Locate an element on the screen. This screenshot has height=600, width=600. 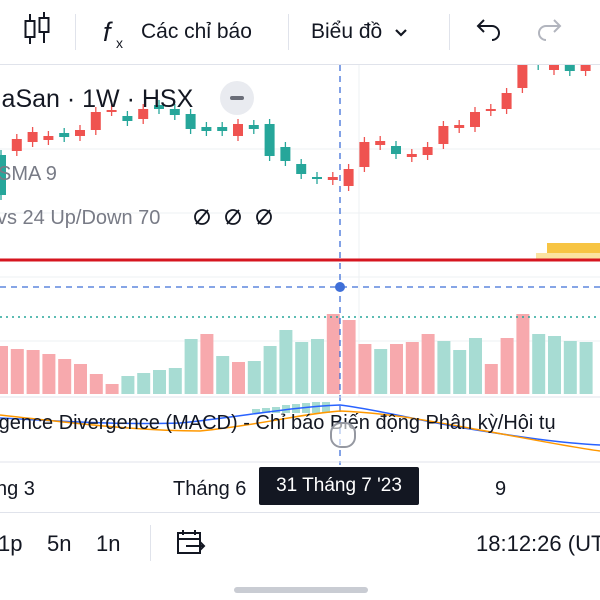
crosshair-date-label: 31 Tháng 7 '23 is located at coordinates (339, 486).